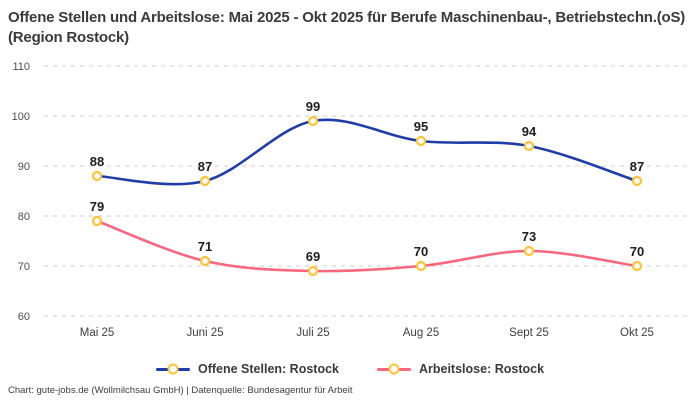 The image size is (700, 400). I want to click on y-axis-tick-label: 90, so click(24, 167).